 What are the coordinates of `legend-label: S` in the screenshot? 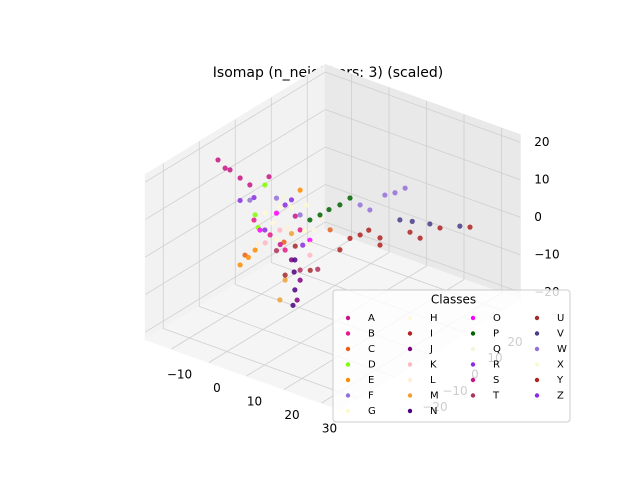 It's located at (496, 380).